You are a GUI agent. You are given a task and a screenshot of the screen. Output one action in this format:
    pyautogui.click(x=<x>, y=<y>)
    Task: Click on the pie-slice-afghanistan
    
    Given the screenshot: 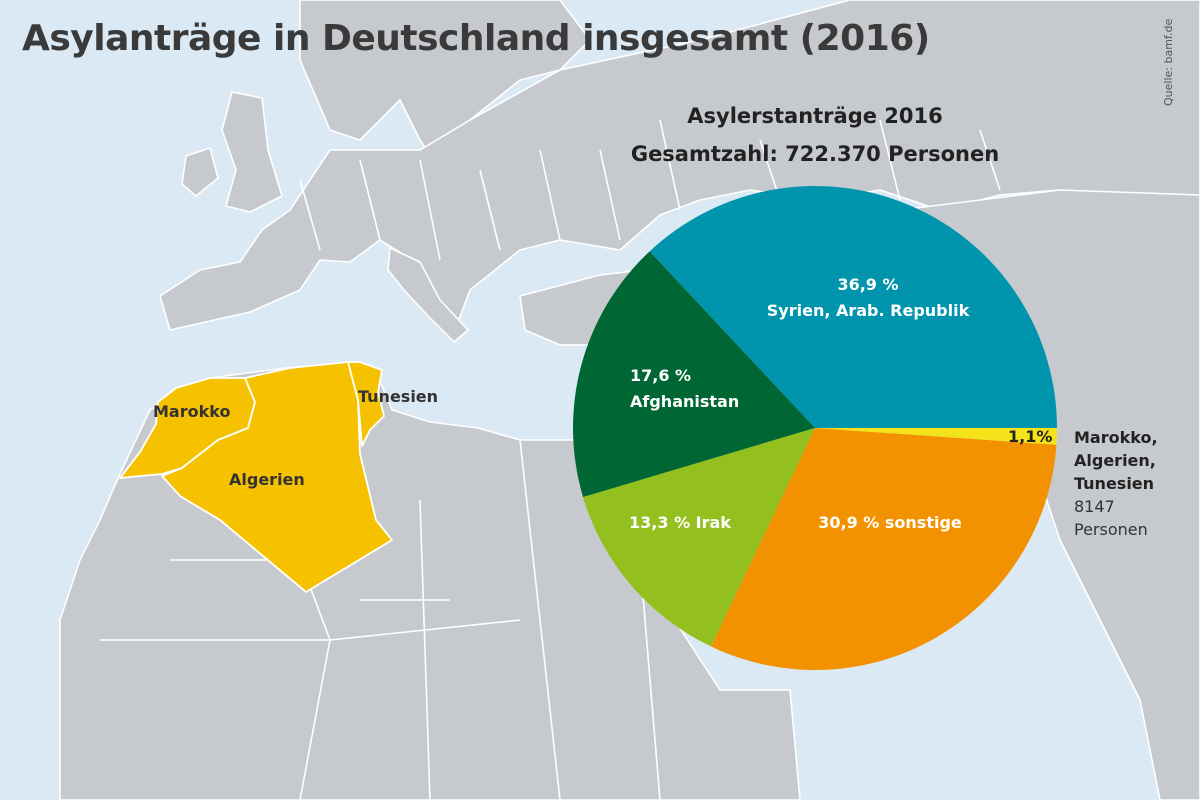 What is the action you would take?
    pyautogui.click(x=694, y=374)
    